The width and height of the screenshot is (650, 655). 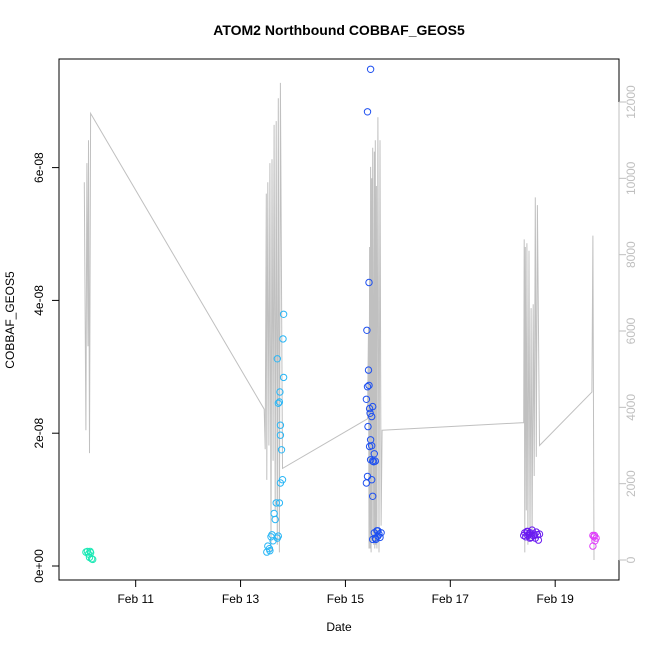 What do you see at coordinates (631, 102) in the screenshot?
I see `secondary-y-tick-label: 12000` at bounding box center [631, 102].